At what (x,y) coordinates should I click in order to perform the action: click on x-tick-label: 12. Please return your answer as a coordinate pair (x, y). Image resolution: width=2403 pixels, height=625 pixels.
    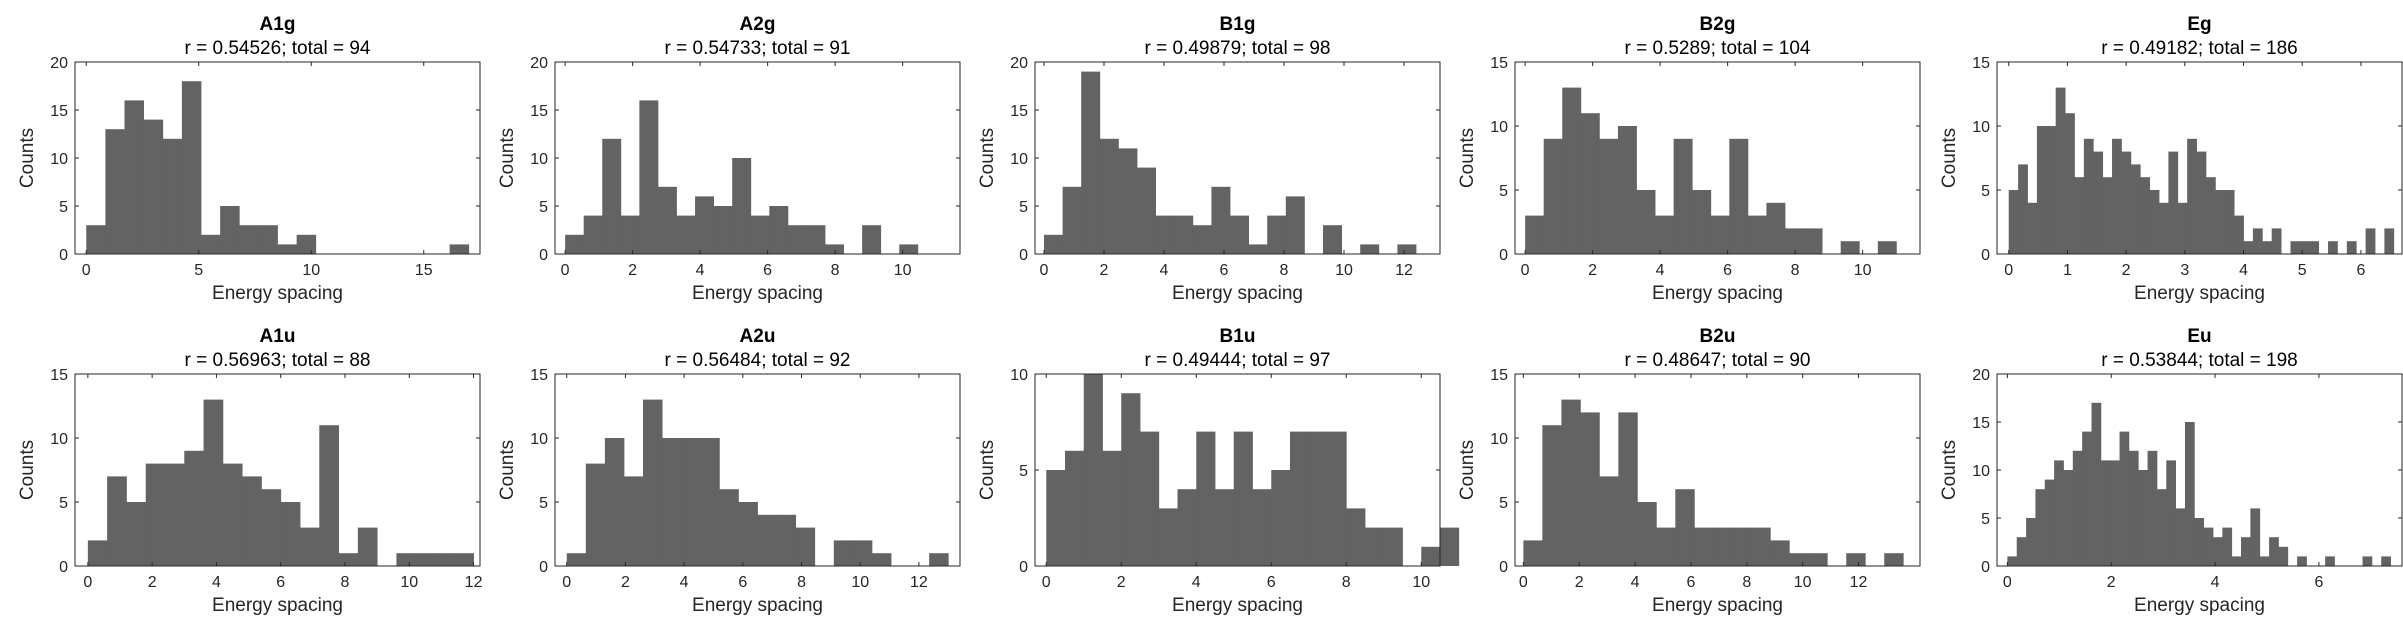
    Looking at the image, I should click on (1404, 270).